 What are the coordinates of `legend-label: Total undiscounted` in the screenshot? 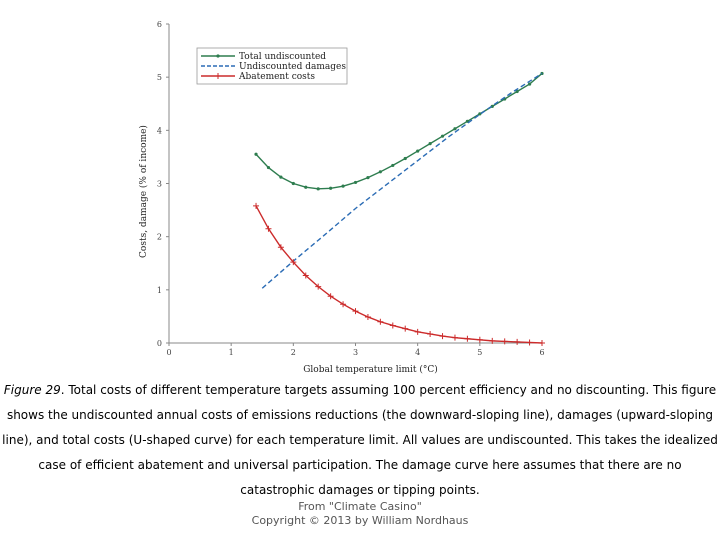 It's located at (282, 57).